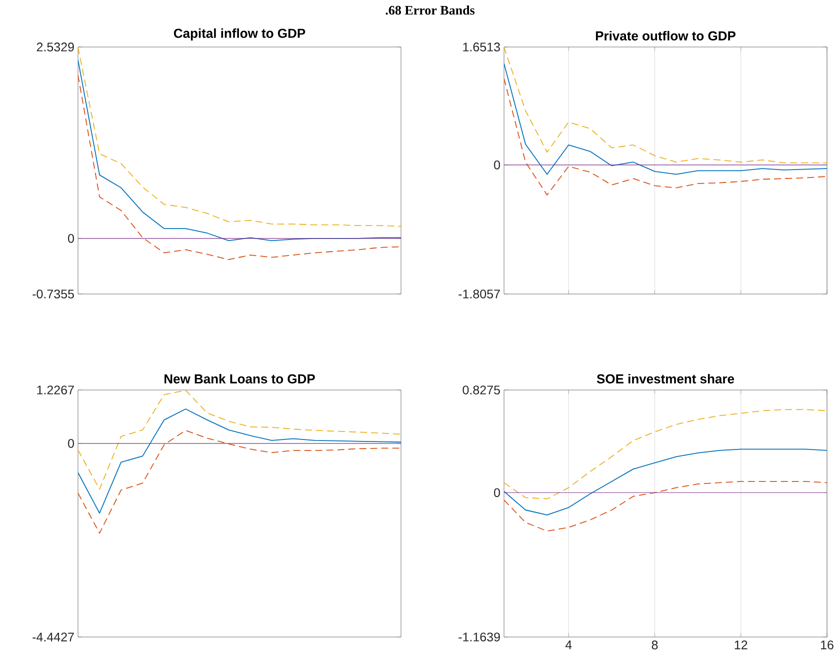 The image size is (838, 668). What do you see at coordinates (666, 35) in the screenshot?
I see `chart-title: Private outflow to GDP` at bounding box center [666, 35].